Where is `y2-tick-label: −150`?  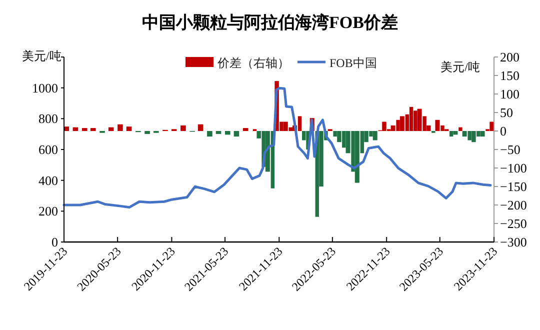
y2-tick-label: −150 is located at coordinates (513, 186).